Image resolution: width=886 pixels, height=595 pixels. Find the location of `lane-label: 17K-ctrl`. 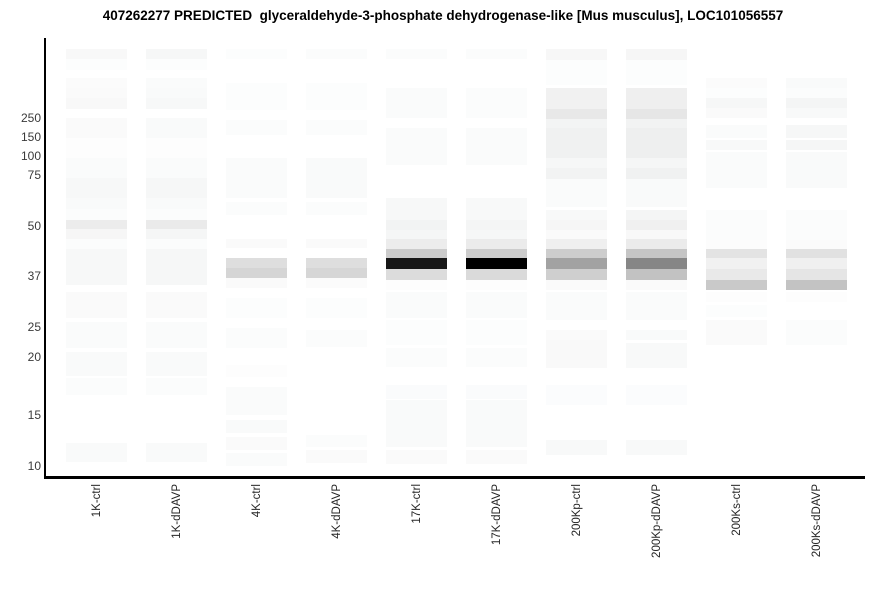

lane-label: 17K-ctrl is located at coordinates (416, 504).